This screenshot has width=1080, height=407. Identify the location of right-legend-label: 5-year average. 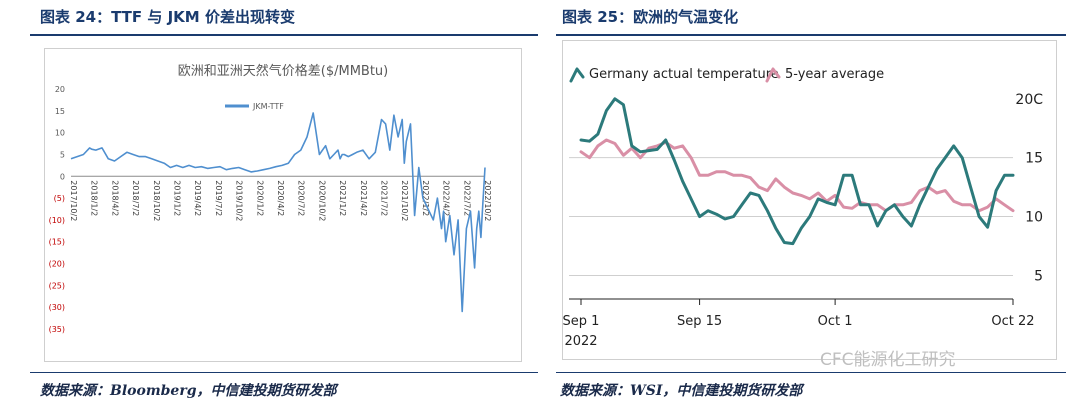
(834, 74).